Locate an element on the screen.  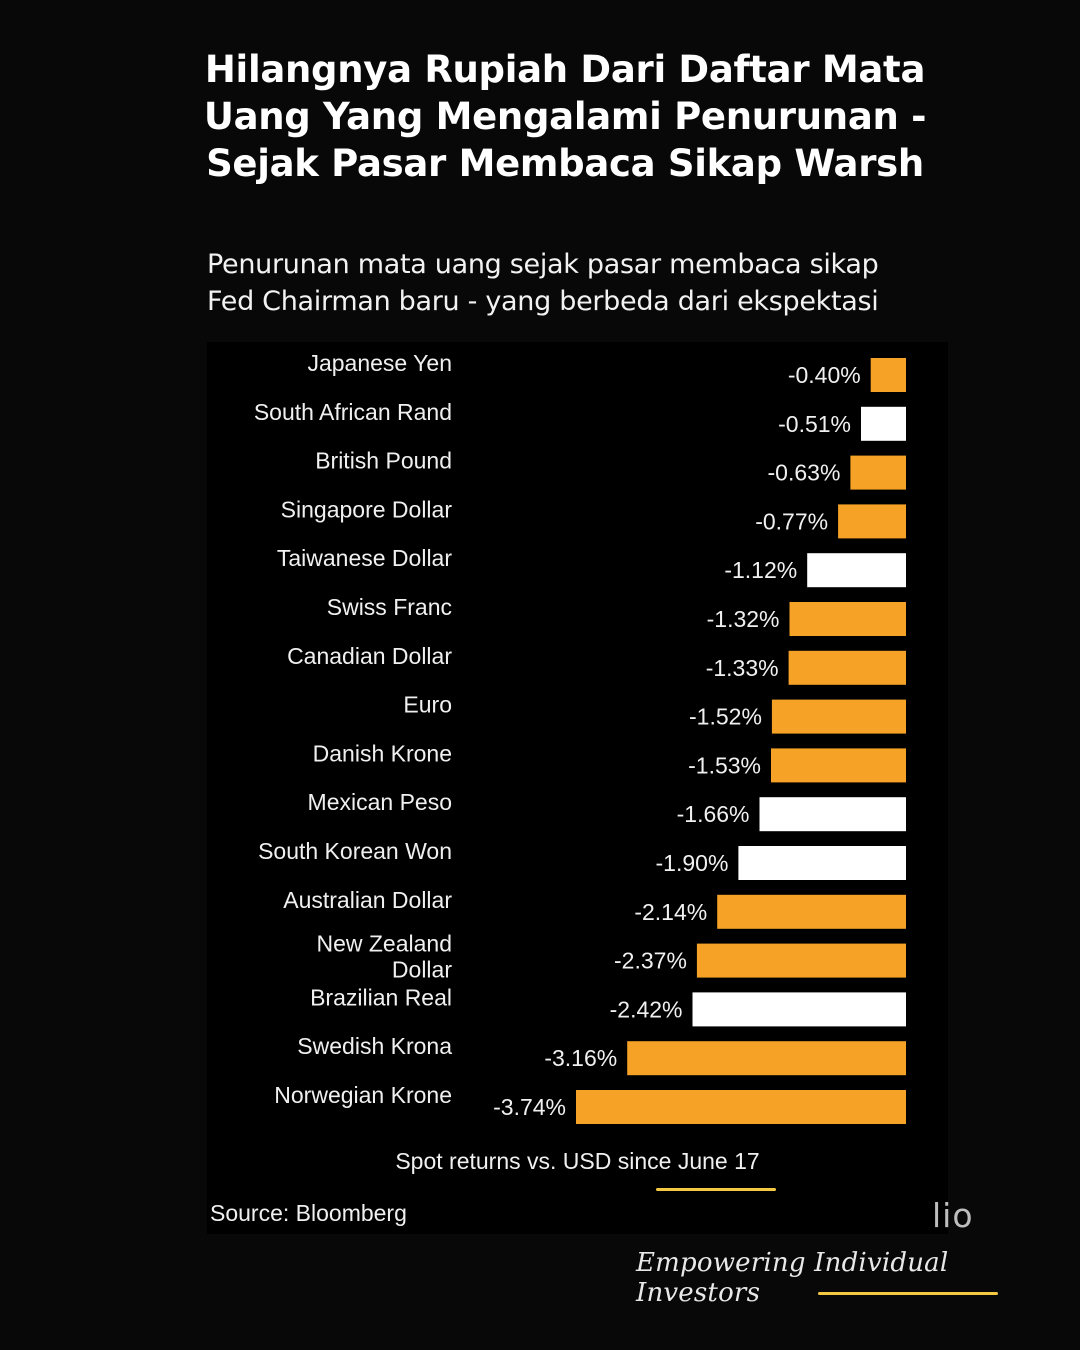
tagline-underline is located at coordinates (908, 1293).